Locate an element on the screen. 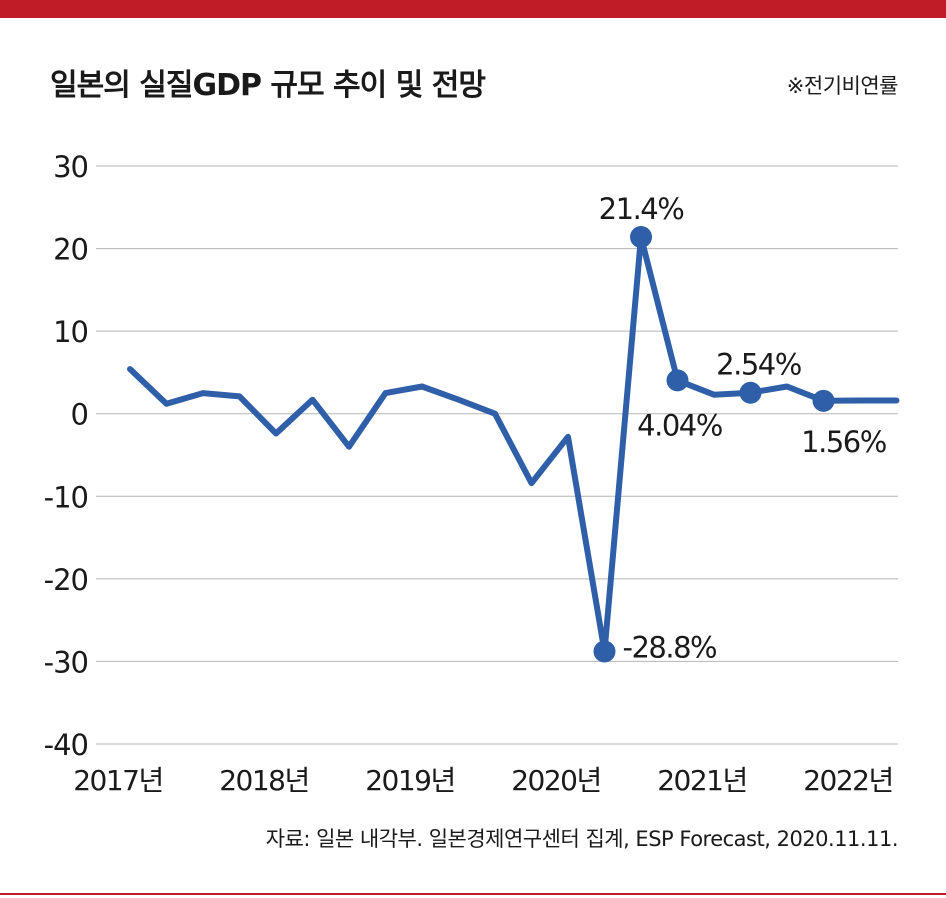 This screenshot has width=946, height=898. data-label: -28.8% is located at coordinates (670, 648).